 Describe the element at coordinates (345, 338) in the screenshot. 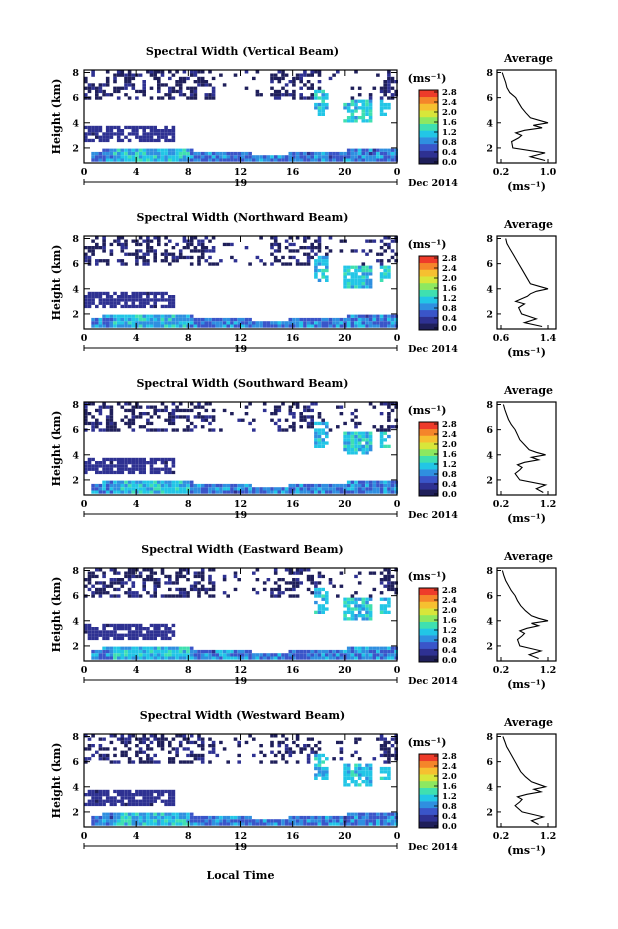

I see `x-tick-label: 20` at that location.